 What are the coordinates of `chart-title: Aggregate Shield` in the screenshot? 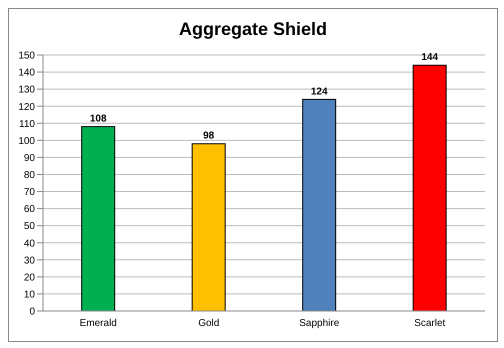 It's located at (253, 30).